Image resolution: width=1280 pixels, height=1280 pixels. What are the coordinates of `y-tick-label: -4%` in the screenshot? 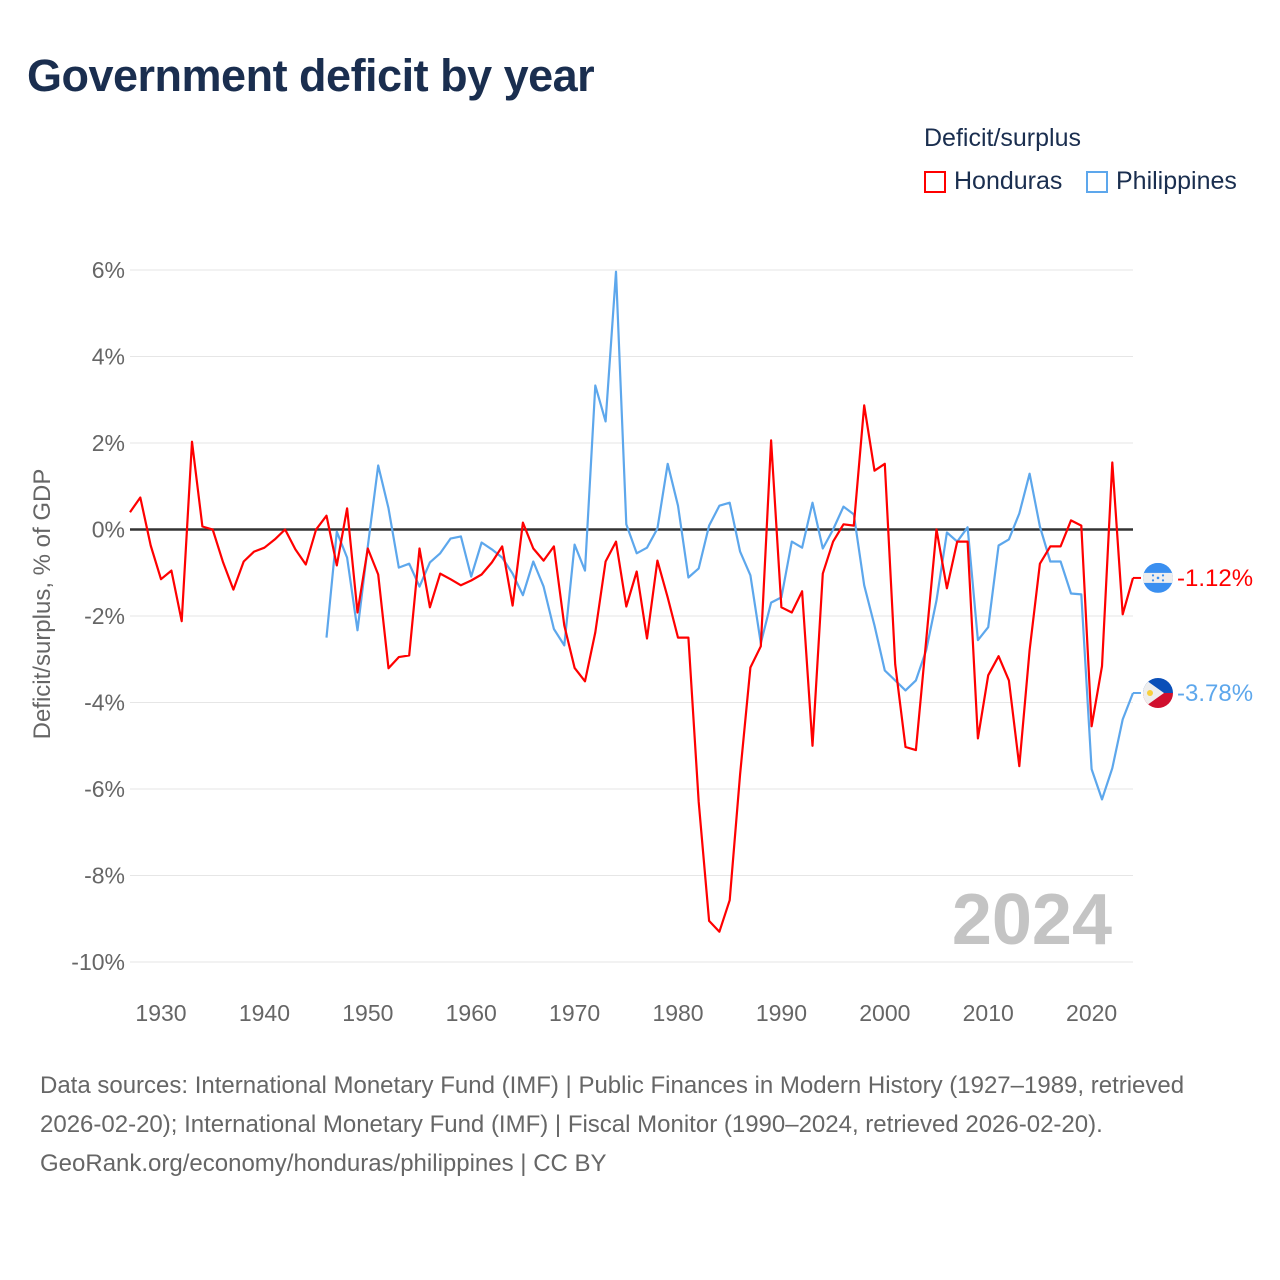 It's located at (104, 703).